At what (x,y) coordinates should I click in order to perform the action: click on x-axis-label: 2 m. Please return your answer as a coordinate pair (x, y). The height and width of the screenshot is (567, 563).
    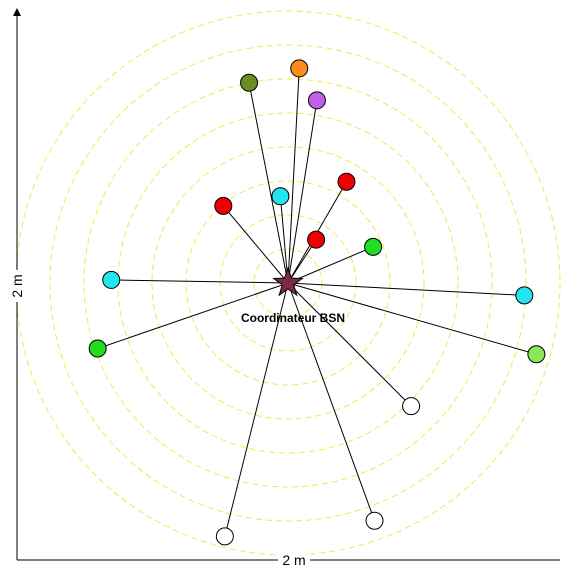
    Looking at the image, I should click on (293, 559).